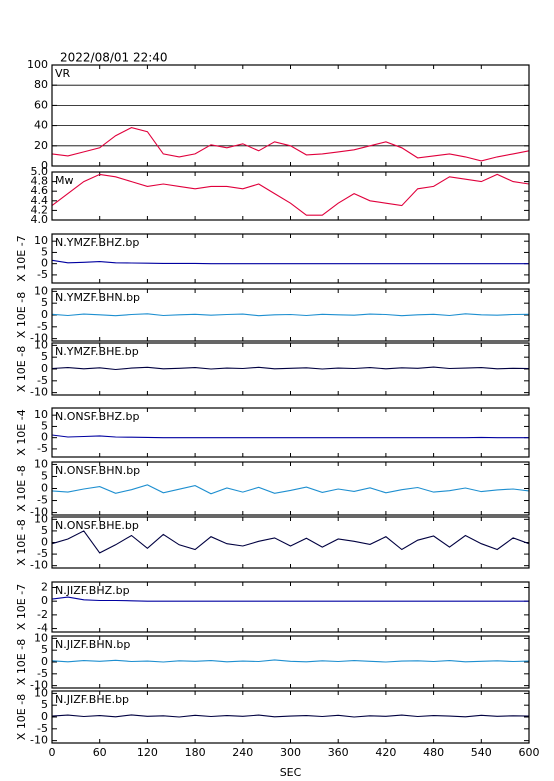 This screenshot has width=554, height=781. I want to click on y-tick-label: 2, so click(44, 586).